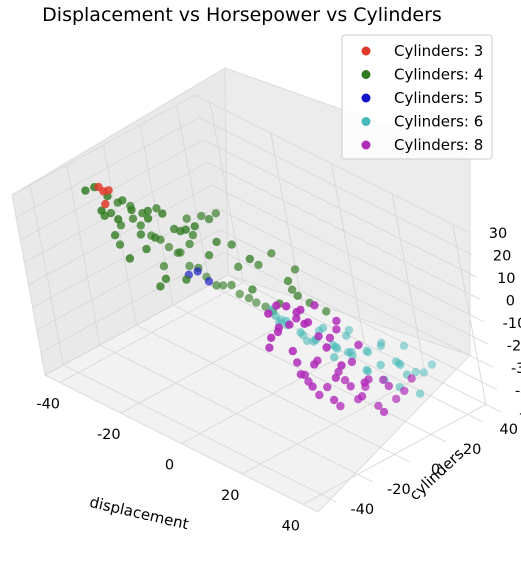 The height and width of the screenshot is (563, 521). What do you see at coordinates (438, 51) in the screenshot?
I see `legend-label: Cylinders: 3` at bounding box center [438, 51].